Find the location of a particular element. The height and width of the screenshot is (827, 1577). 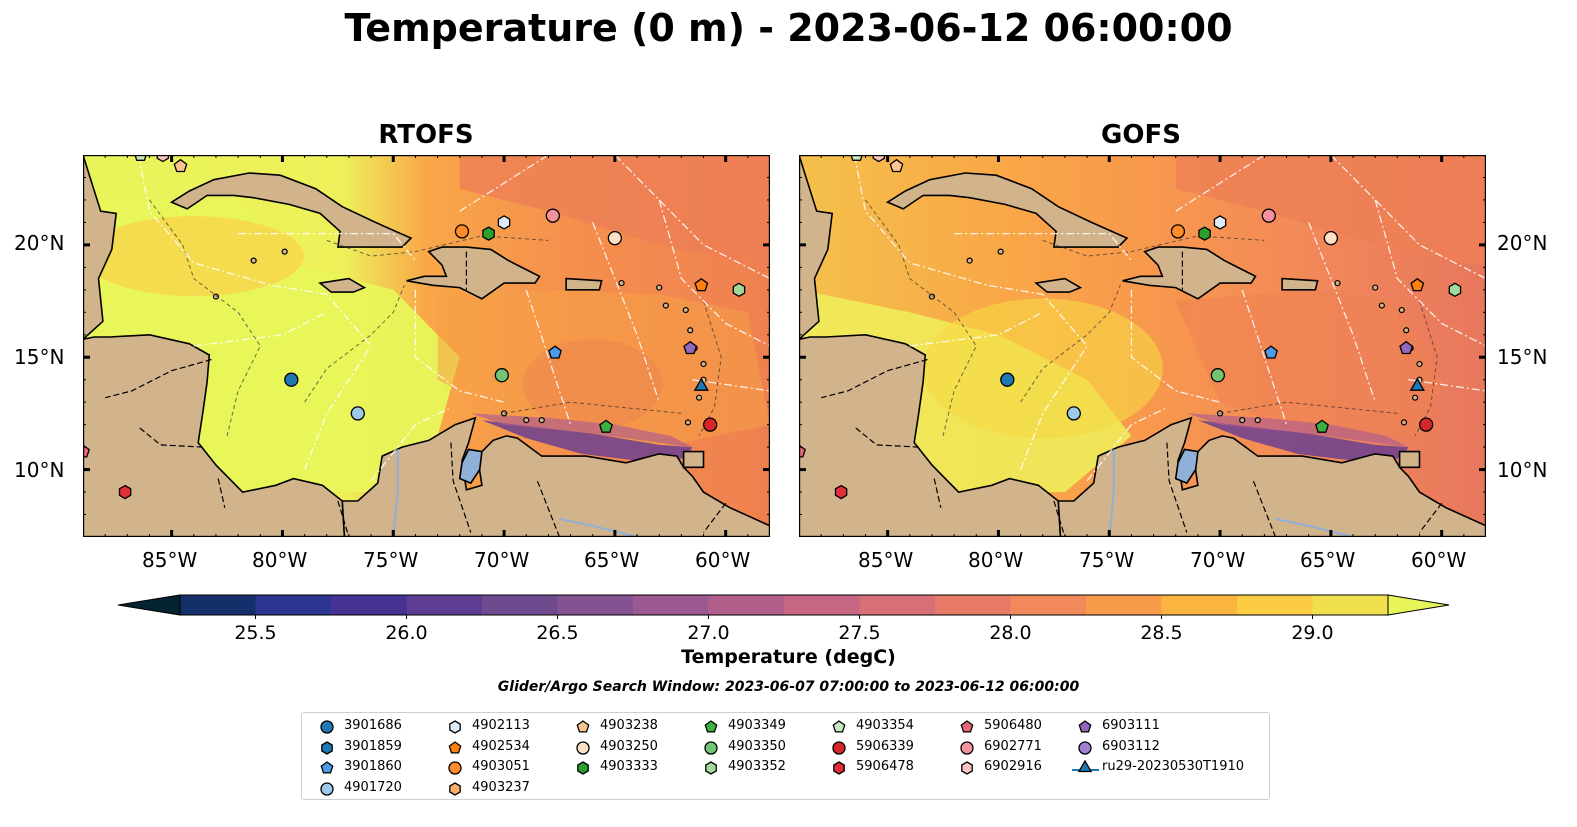

legend-label: 4903051 is located at coordinates (501, 766).